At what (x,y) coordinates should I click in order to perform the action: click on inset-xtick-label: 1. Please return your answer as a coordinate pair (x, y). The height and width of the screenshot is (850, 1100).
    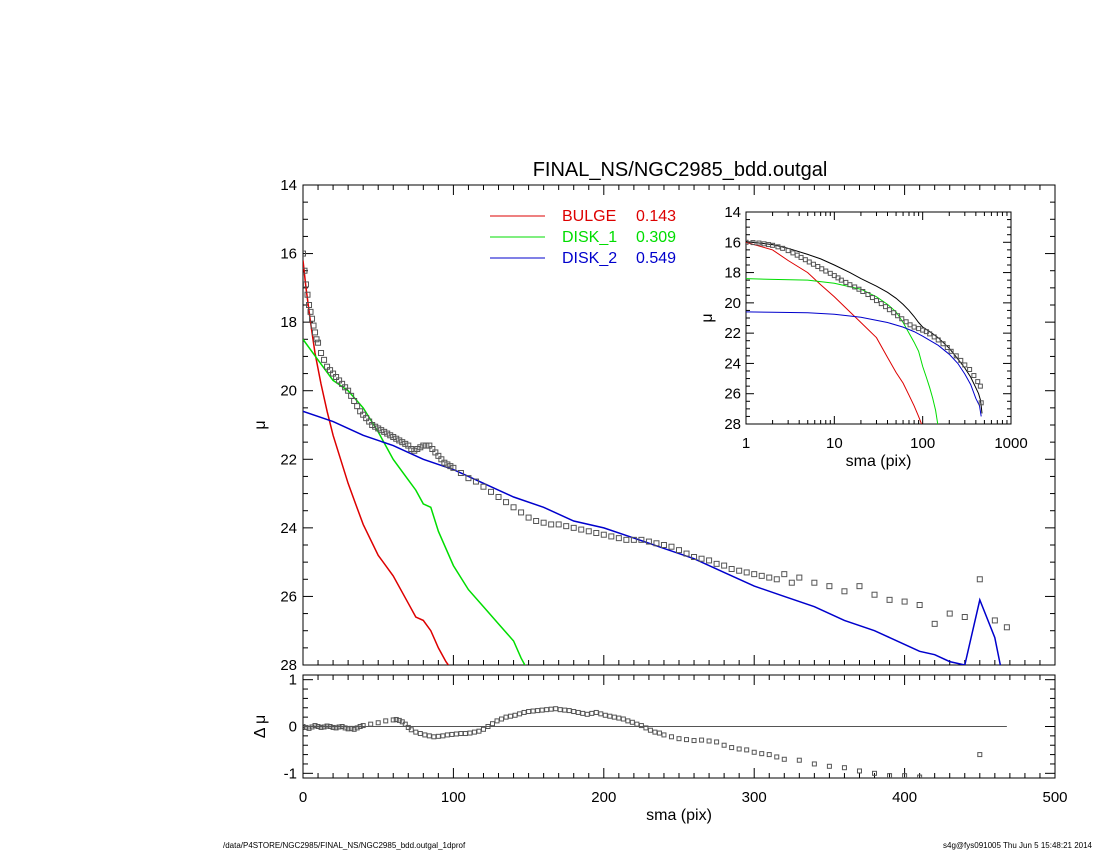
    Looking at the image, I should click on (746, 443).